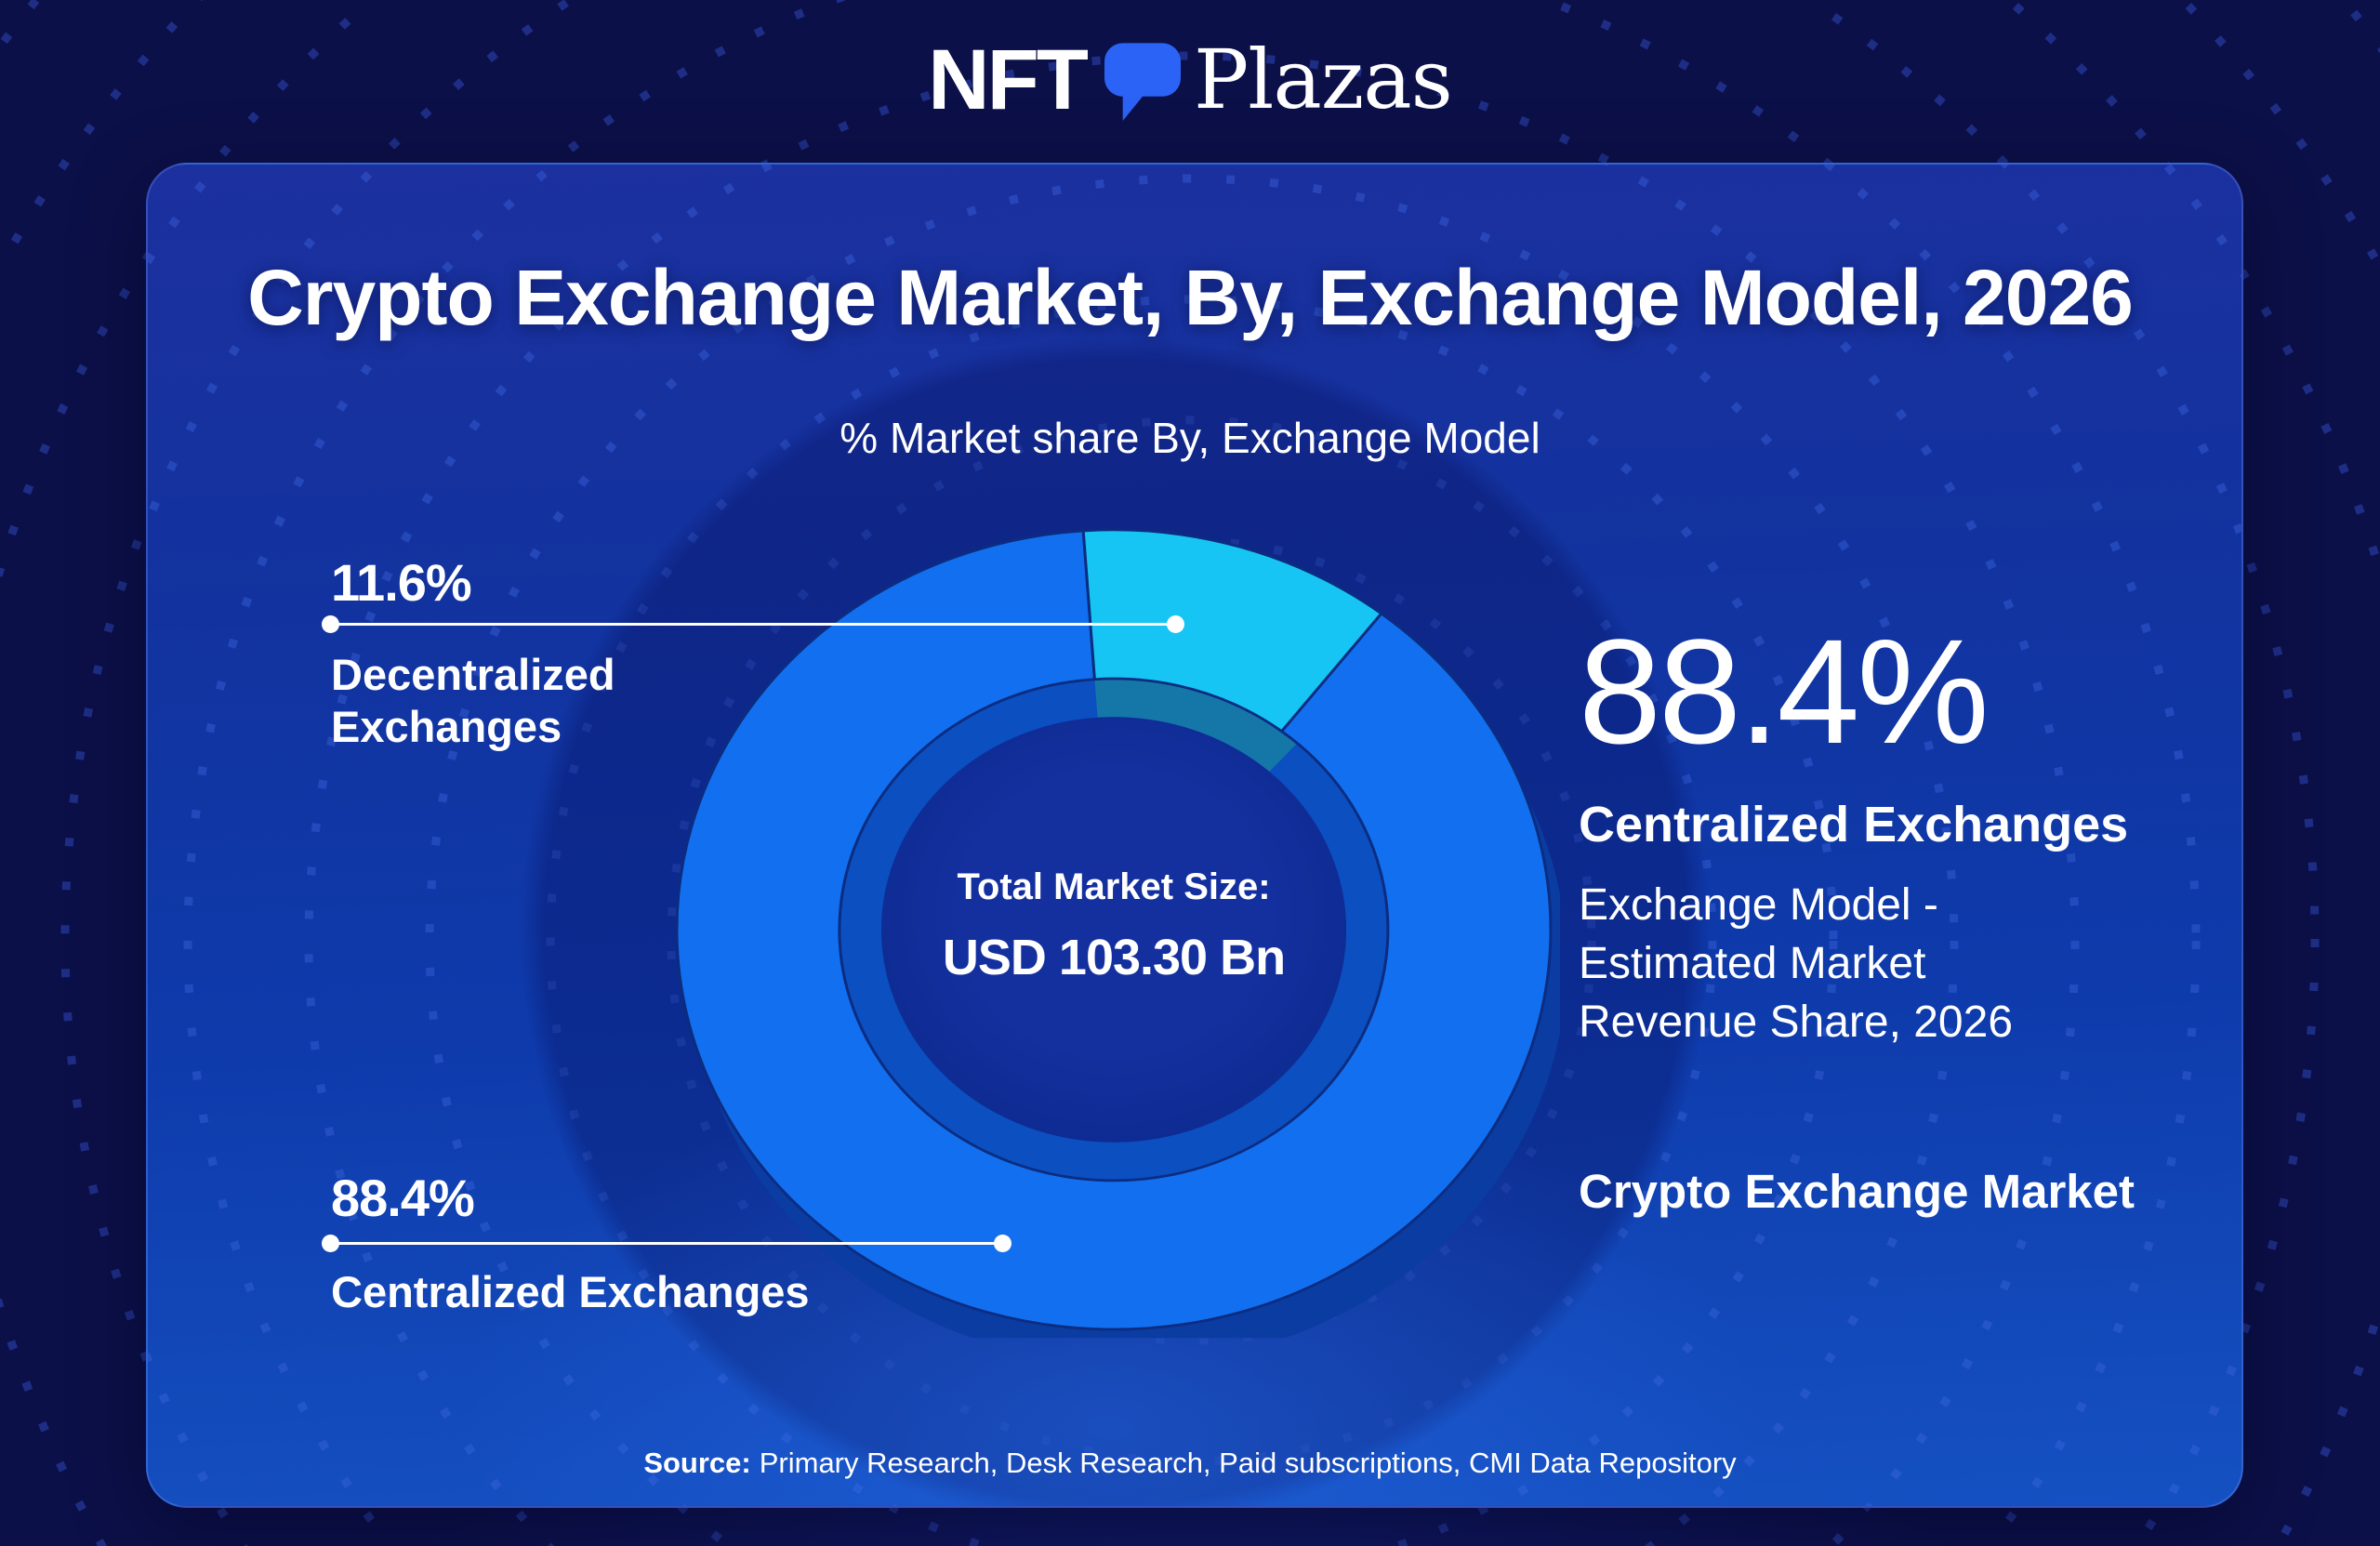  What do you see at coordinates (1857, 1191) in the screenshot?
I see `market-name-footer: Crypto Exchange Market` at bounding box center [1857, 1191].